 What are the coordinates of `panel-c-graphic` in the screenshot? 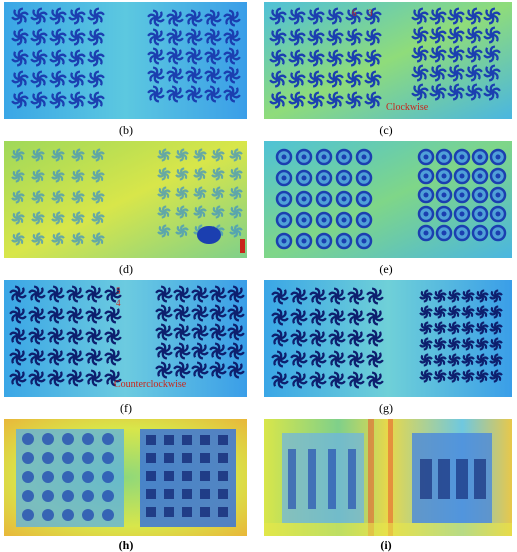 It's located at (388, 60).